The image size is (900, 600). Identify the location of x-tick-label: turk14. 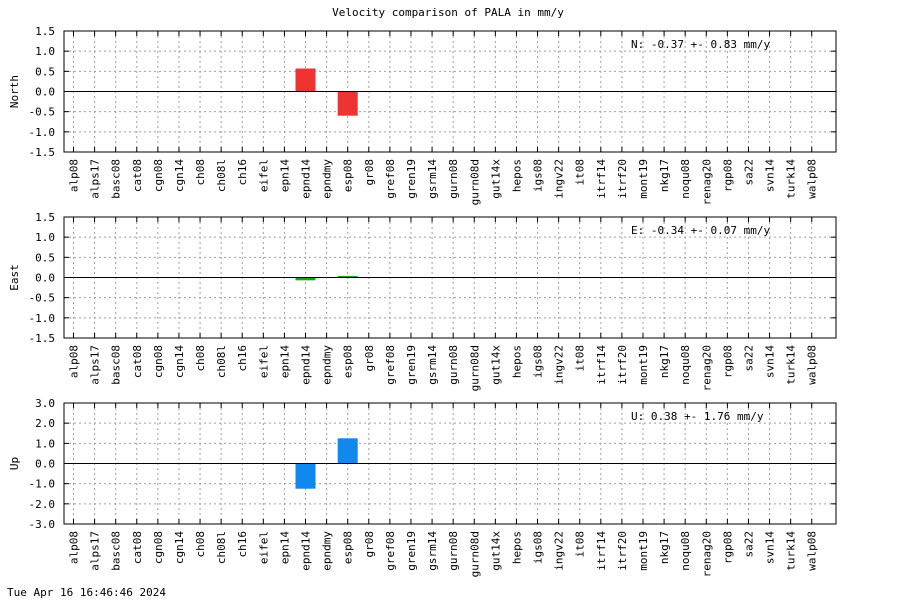
(791, 365).